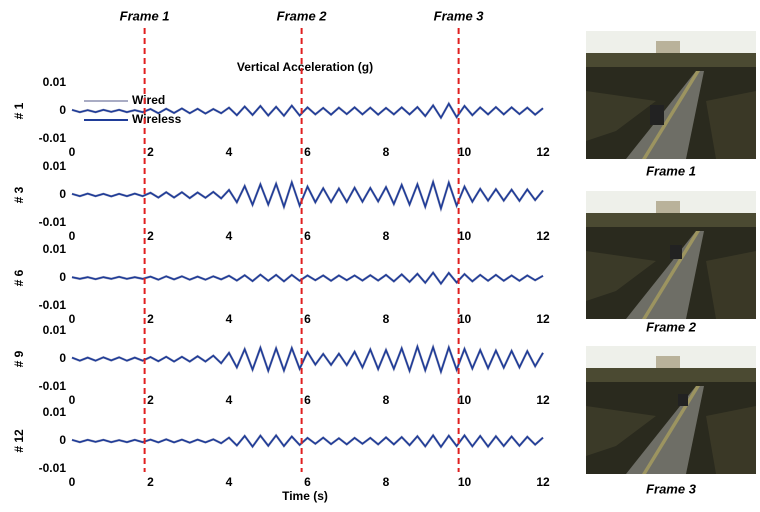 This screenshot has height=512, width=760. I want to click on panel-label: # 3, so click(19, 194).